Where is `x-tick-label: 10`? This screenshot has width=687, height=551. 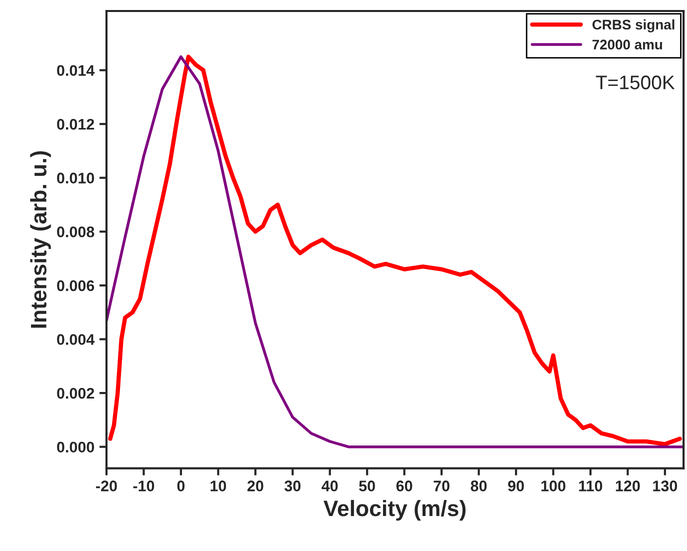 x-tick-label: 10 is located at coordinates (218, 486).